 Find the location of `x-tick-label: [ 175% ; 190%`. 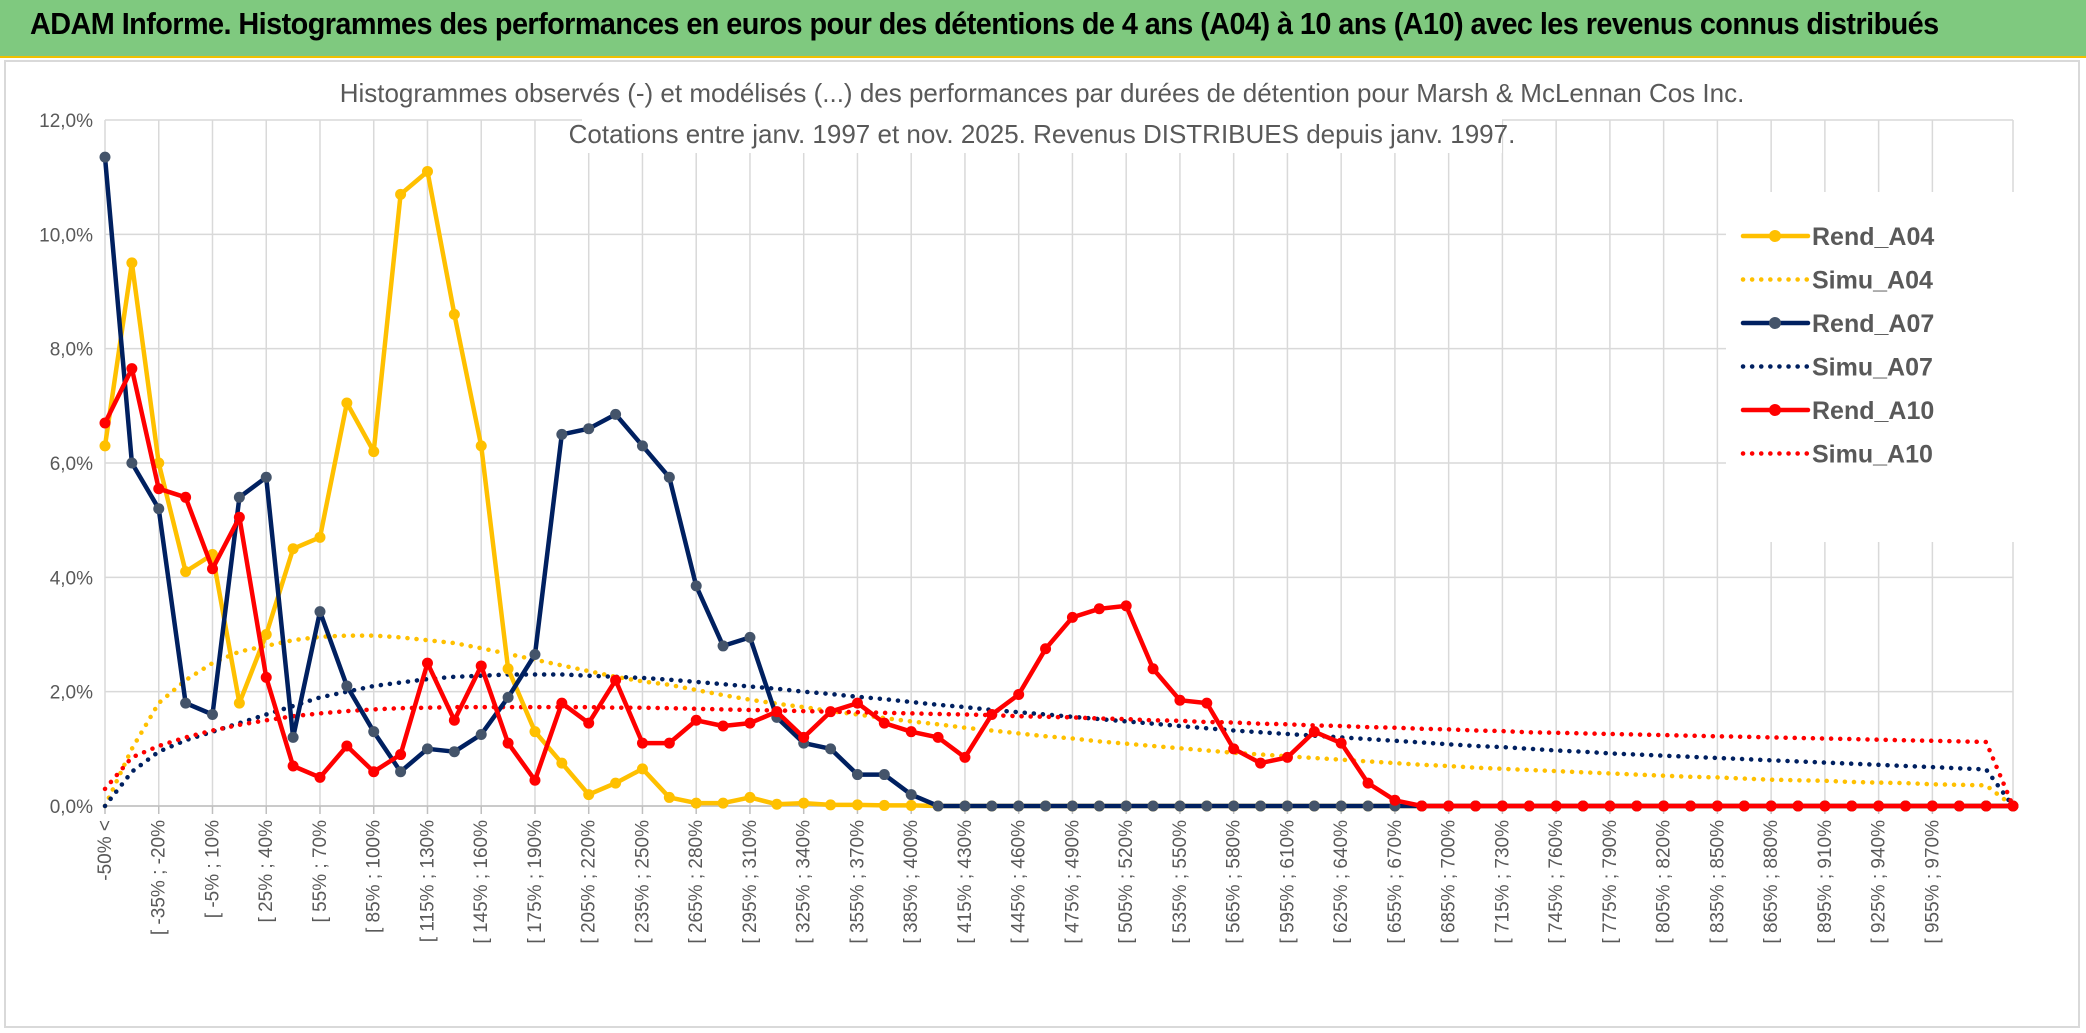

x-tick-label: [ 175% ; 190% is located at coordinates (535, 882).